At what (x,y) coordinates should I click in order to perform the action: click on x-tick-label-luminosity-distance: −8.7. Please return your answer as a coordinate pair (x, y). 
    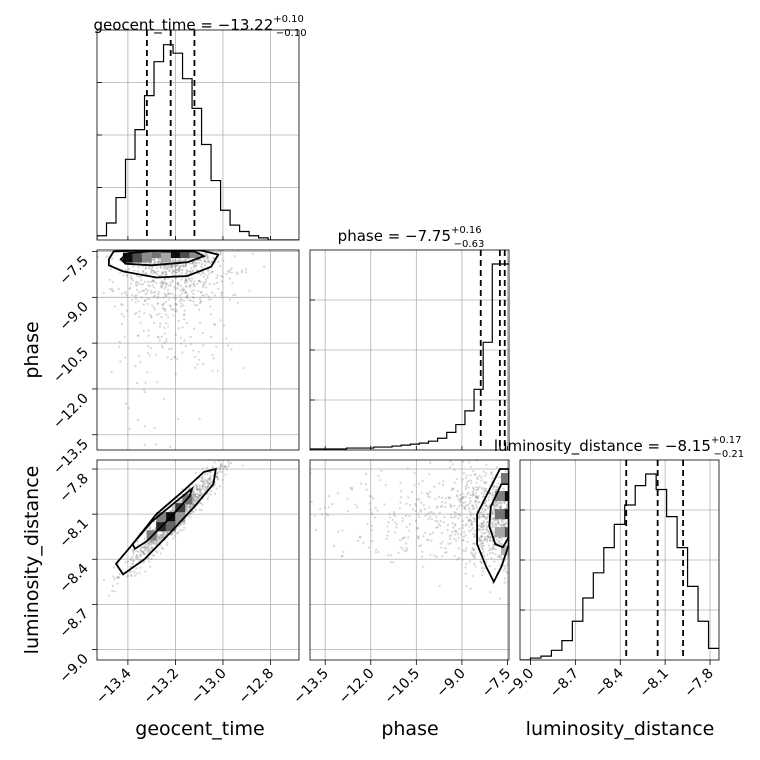
    Looking at the image, I should click on (564, 683).